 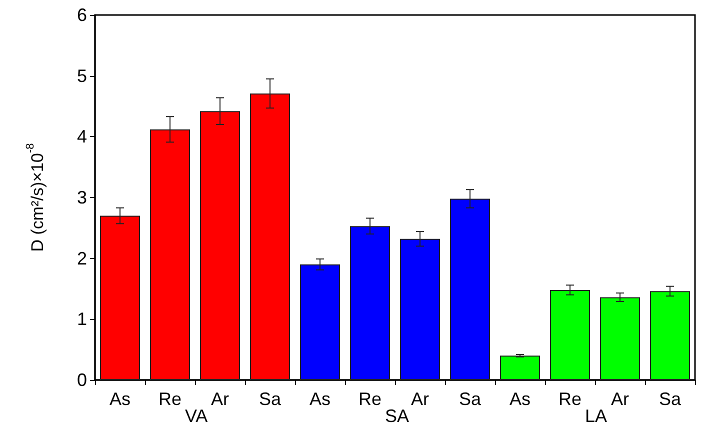 What do you see at coordinates (81, 319) in the screenshot?
I see `y-tick-label: 1` at bounding box center [81, 319].